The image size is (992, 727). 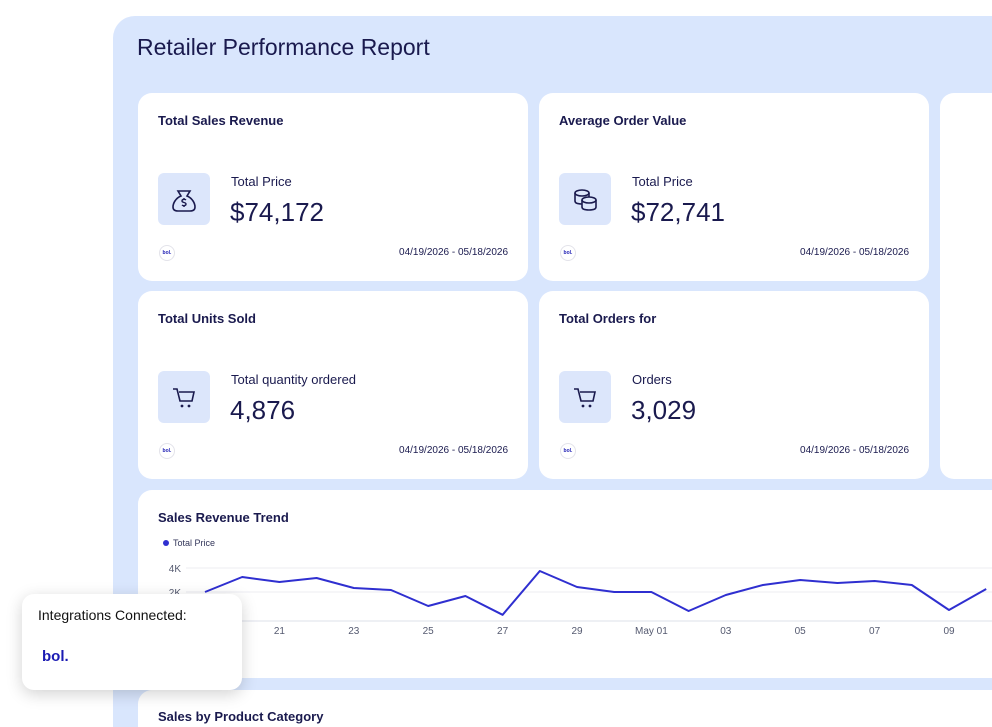 What do you see at coordinates (175, 593) in the screenshot?
I see `y-tick-label: 2K` at bounding box center [175, 593].